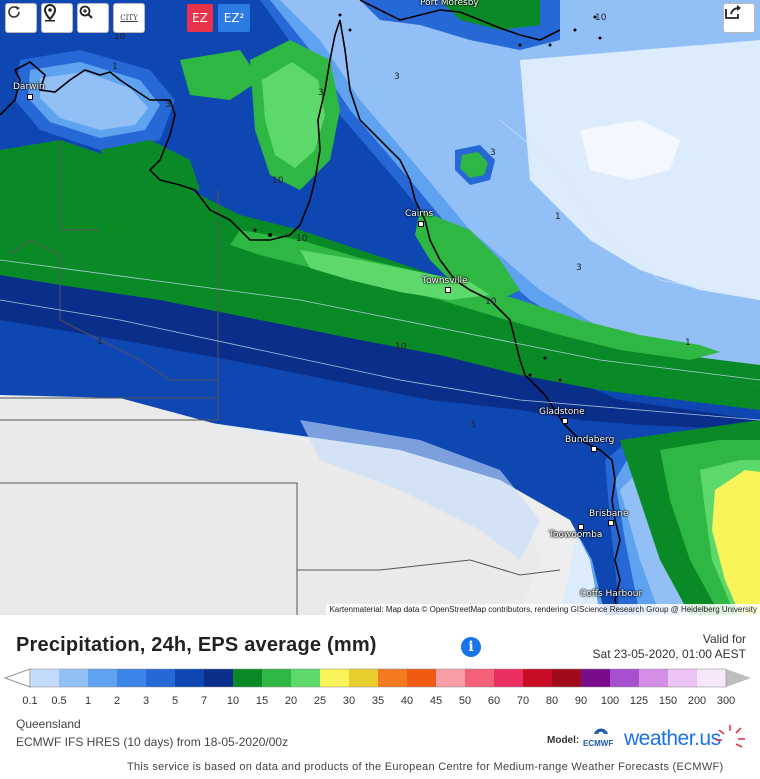 The image size is (760, 779). What do you see at coordinates (320, 701) in the screenshot?
I see `legend-tick-label: 25` at bounding box center [320, 701].